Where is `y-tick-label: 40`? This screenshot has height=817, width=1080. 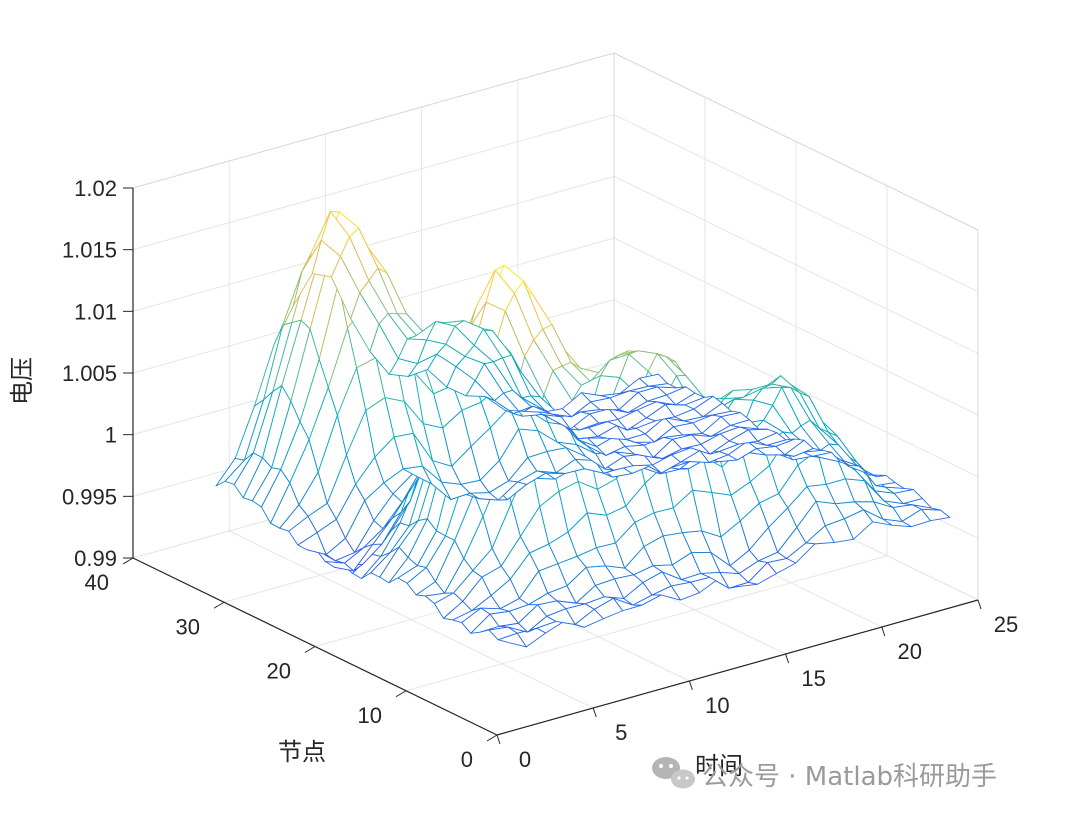 y-tick-label: 40 is located at coordinates (97, 582).